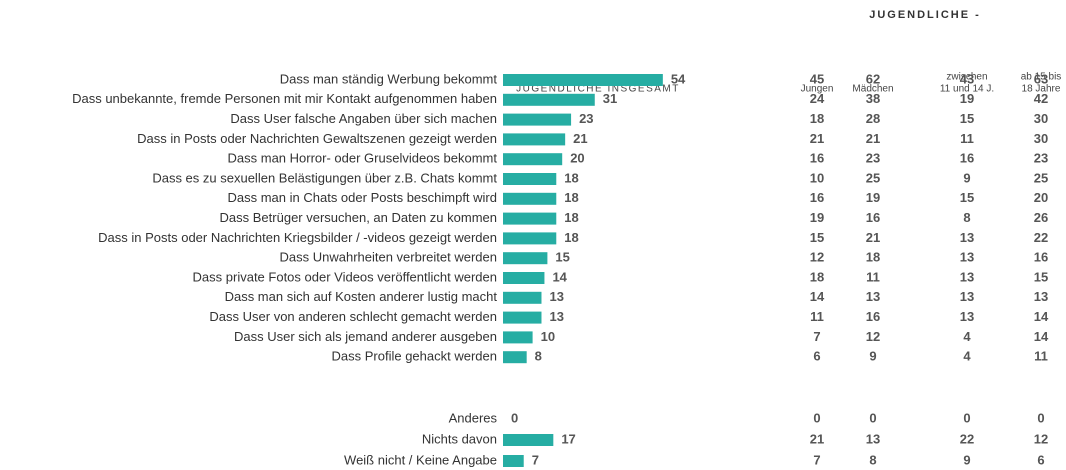 The image size is (1066, 470). I want to click on column-header: zwischen, so click(966, 77).